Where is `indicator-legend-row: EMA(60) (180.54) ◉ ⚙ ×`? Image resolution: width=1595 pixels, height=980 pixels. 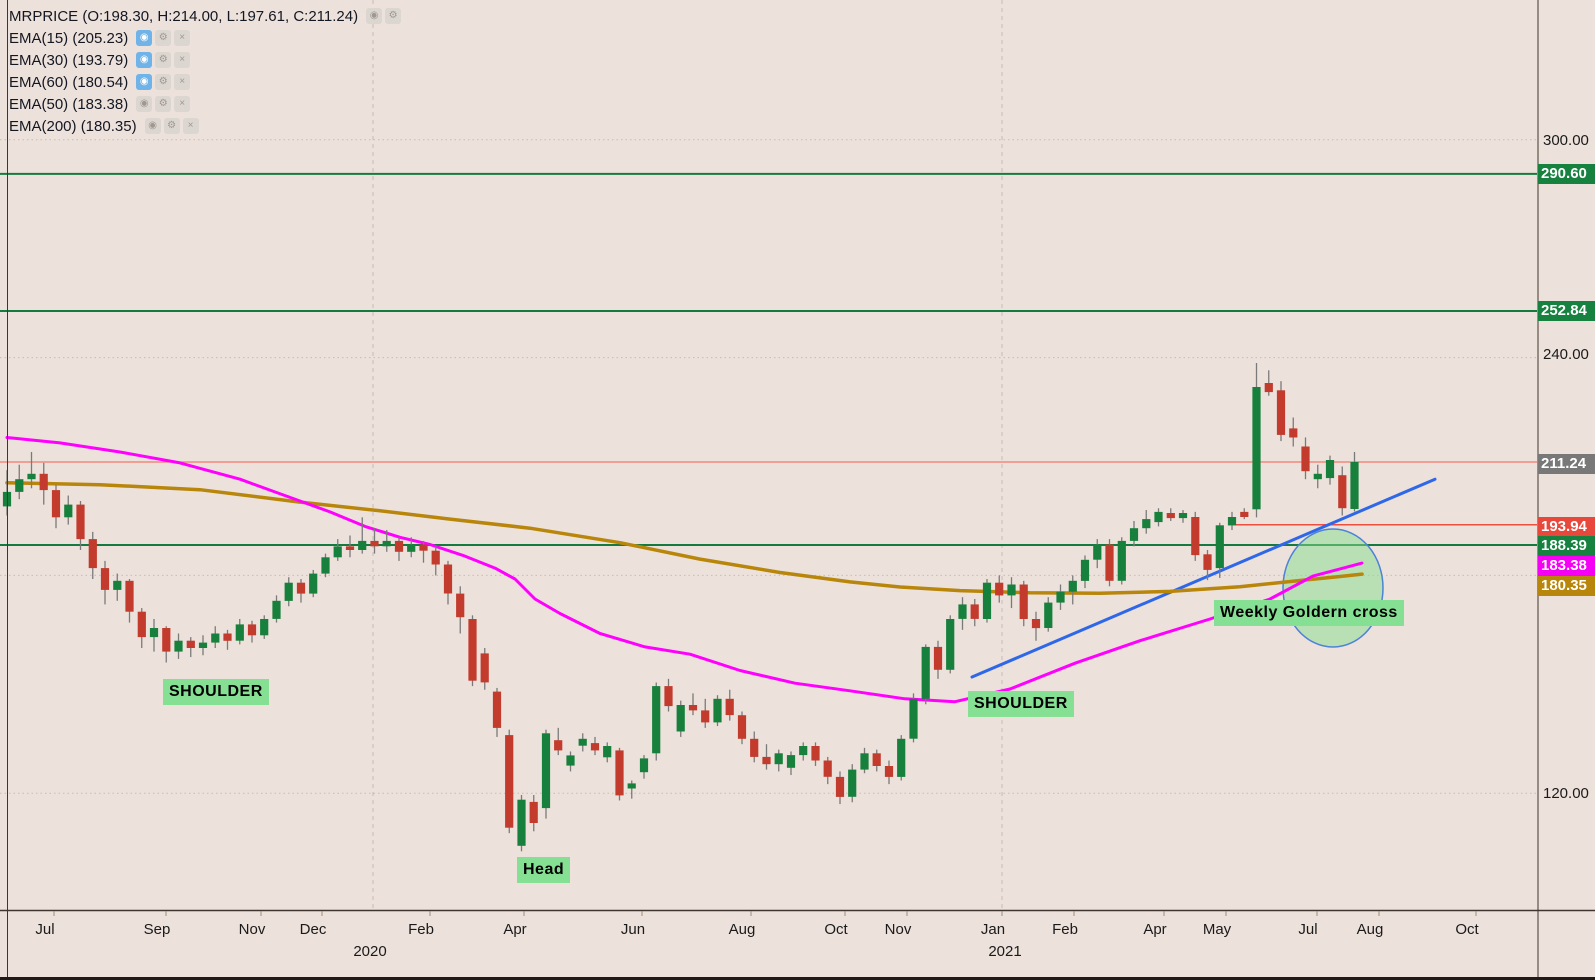
indicator-legend-row: EMA(60) (180.54) ◉ ⚙ × is located at coordinates (205, 82).